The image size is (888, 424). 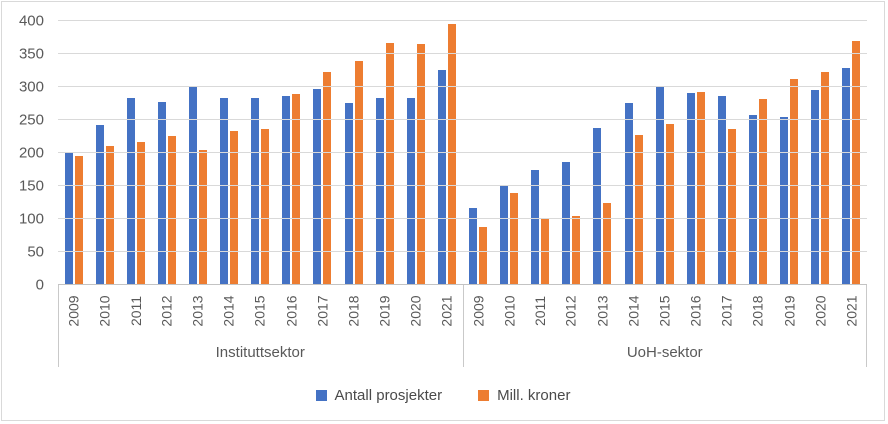 I want to click on category-slot-2016, so click(x=291, y=153).